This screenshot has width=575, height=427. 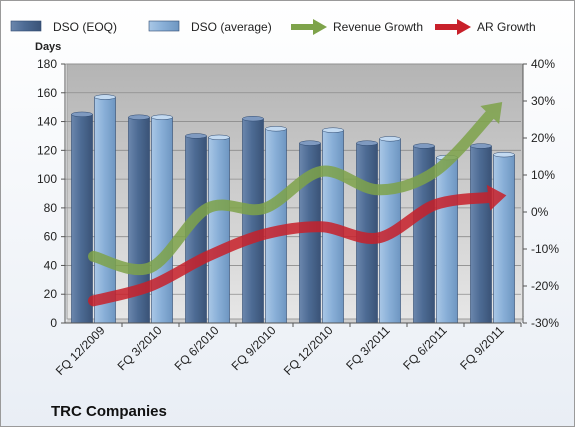 I want to click on x-tick-label: FQ 9/2011, so click(x=482, y=348).